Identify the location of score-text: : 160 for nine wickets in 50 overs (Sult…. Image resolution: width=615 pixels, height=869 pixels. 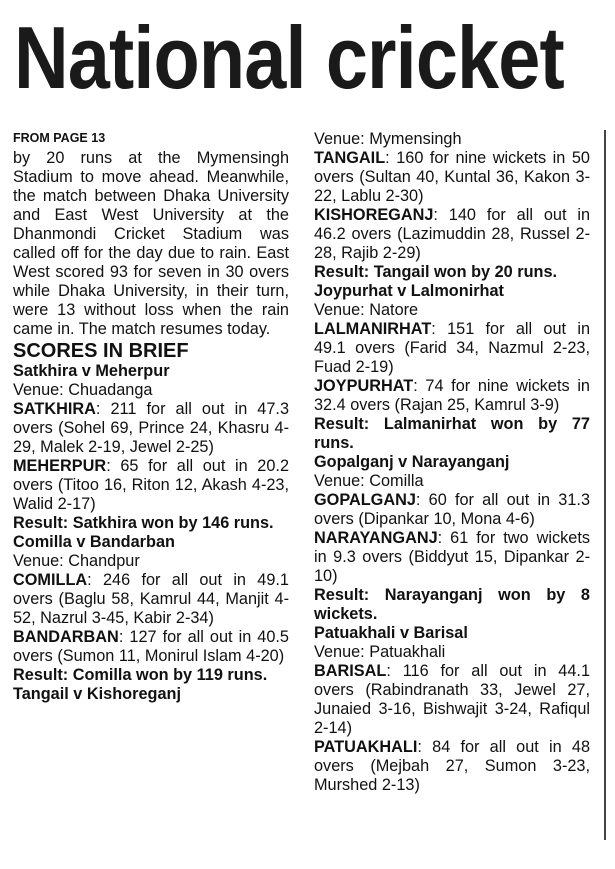
(452, 177).